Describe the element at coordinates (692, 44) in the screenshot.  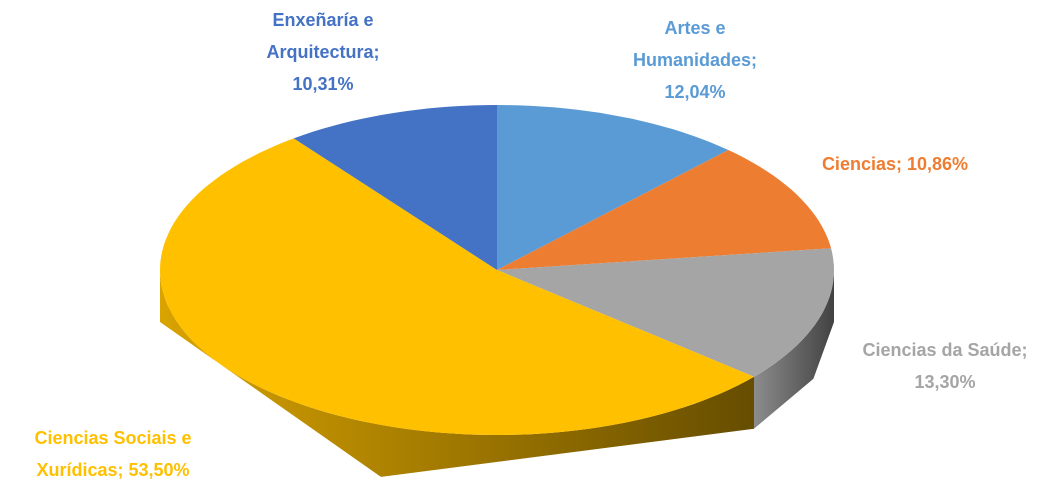
I see `label-category: Artes e Humanidades` at that location.